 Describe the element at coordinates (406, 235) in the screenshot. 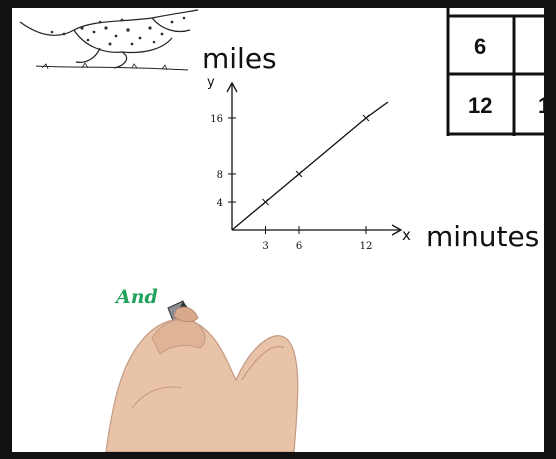

I see `x-axis-letter: x` at that location.